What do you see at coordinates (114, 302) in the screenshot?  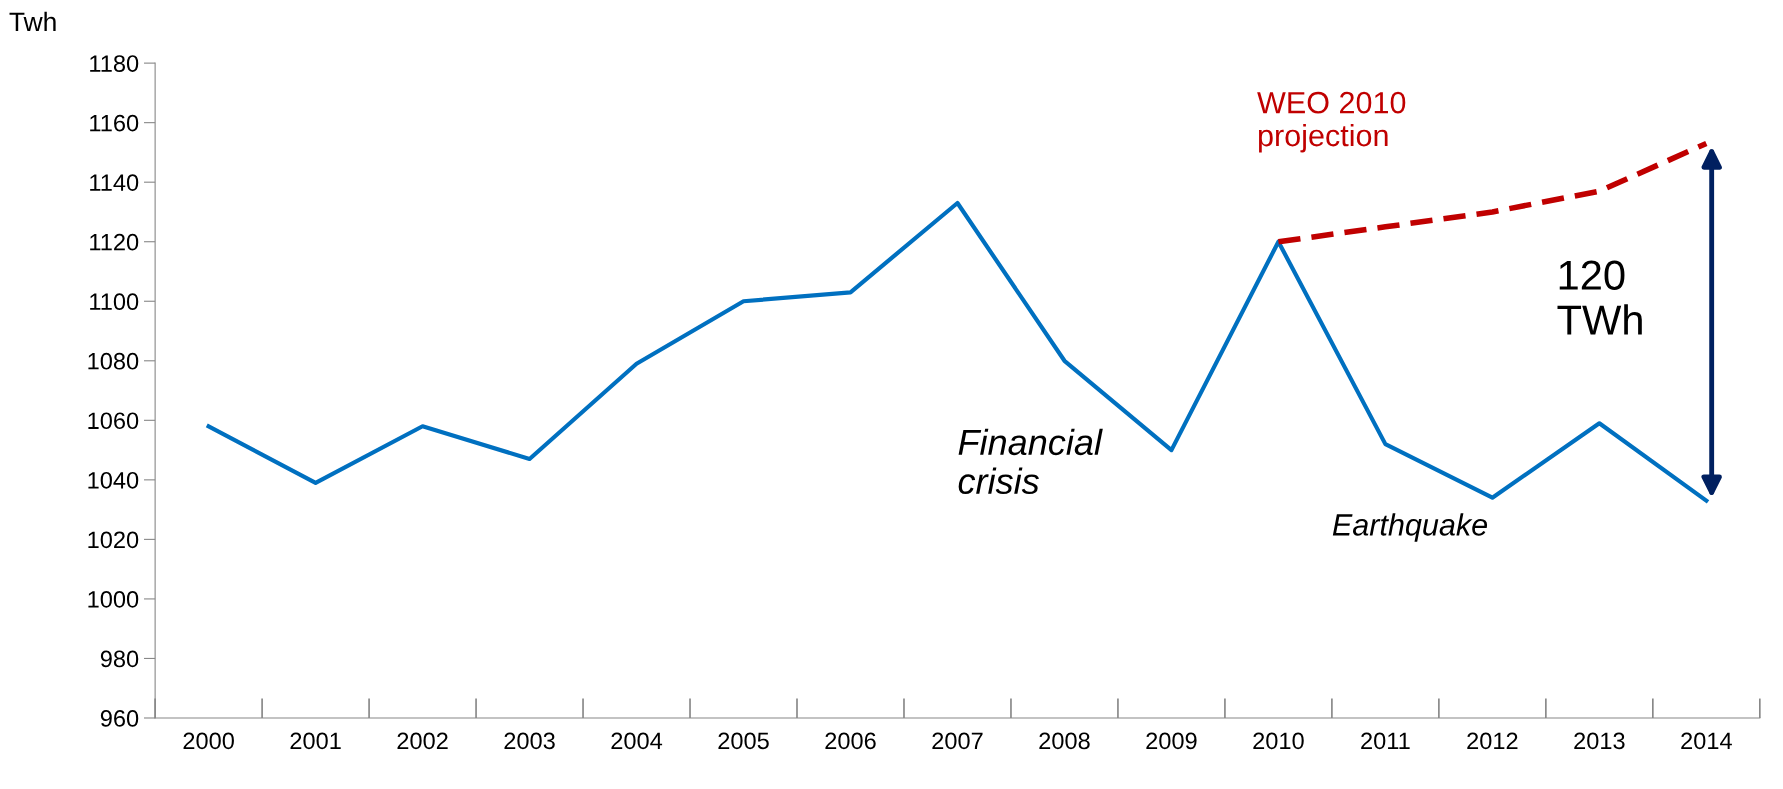 I see `y-tick-label: 1100` at bounding box center [114, 302].